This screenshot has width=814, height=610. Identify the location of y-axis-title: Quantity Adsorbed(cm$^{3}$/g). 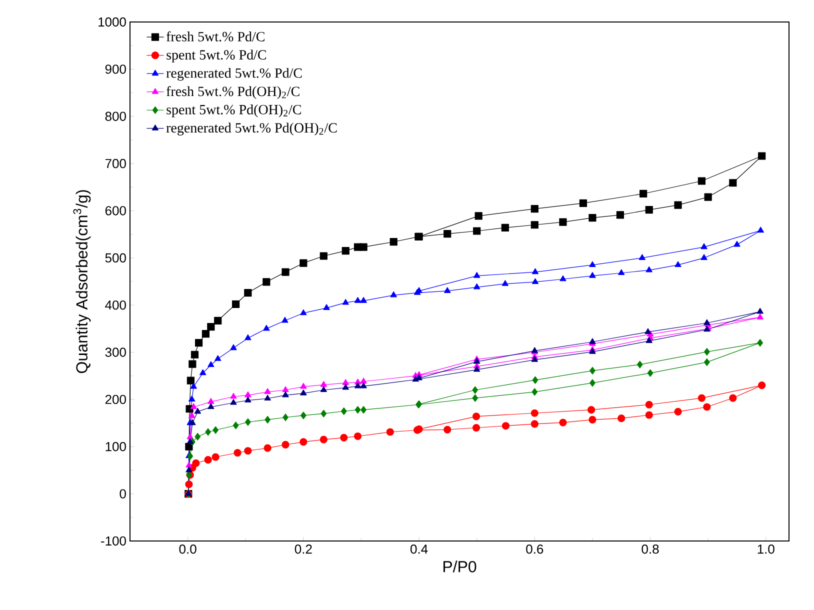
(82, 282).